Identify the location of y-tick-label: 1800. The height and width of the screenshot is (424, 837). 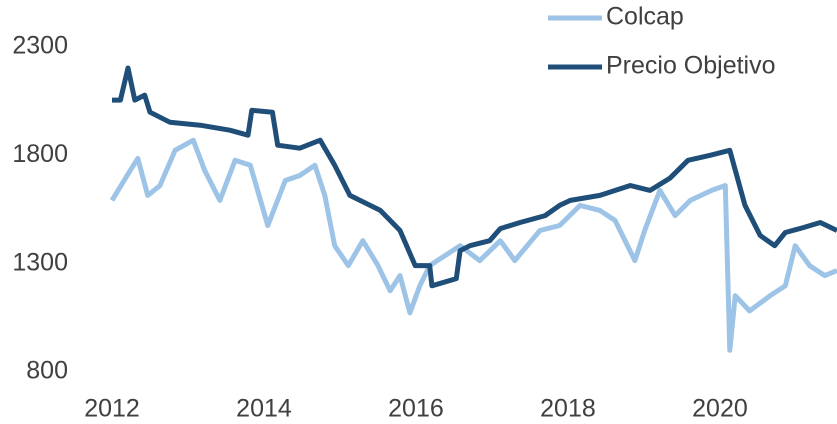
(40, 154).